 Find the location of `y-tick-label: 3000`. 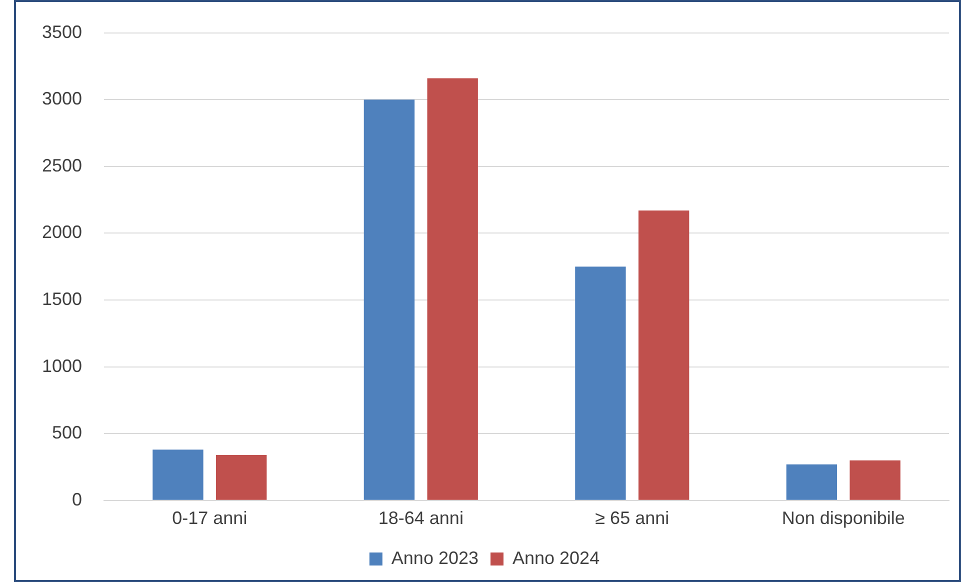

y-tick-label: 3000 is located at coordinates (62, 98).